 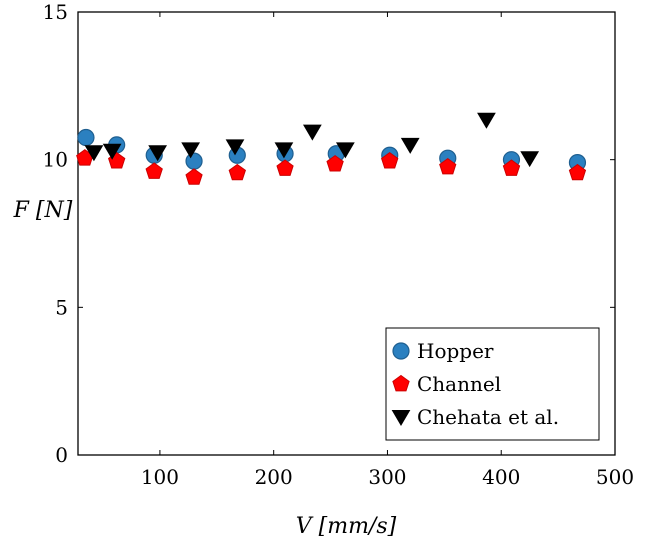 I want to click on legend-box, so click(x=492, y=384).